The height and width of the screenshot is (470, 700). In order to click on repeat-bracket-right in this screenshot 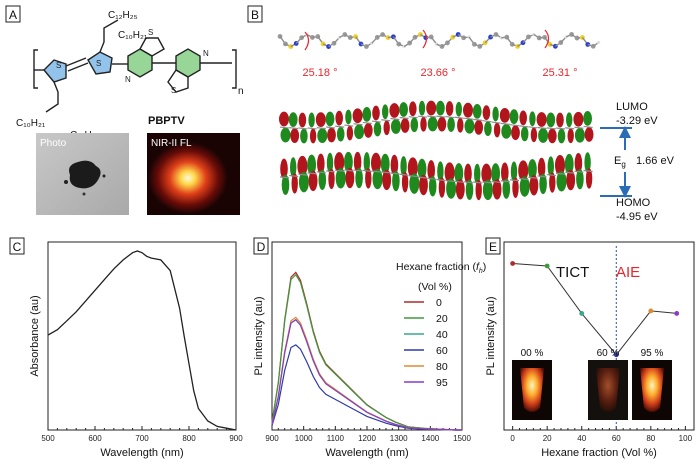, I will do `click(234, 69)`.